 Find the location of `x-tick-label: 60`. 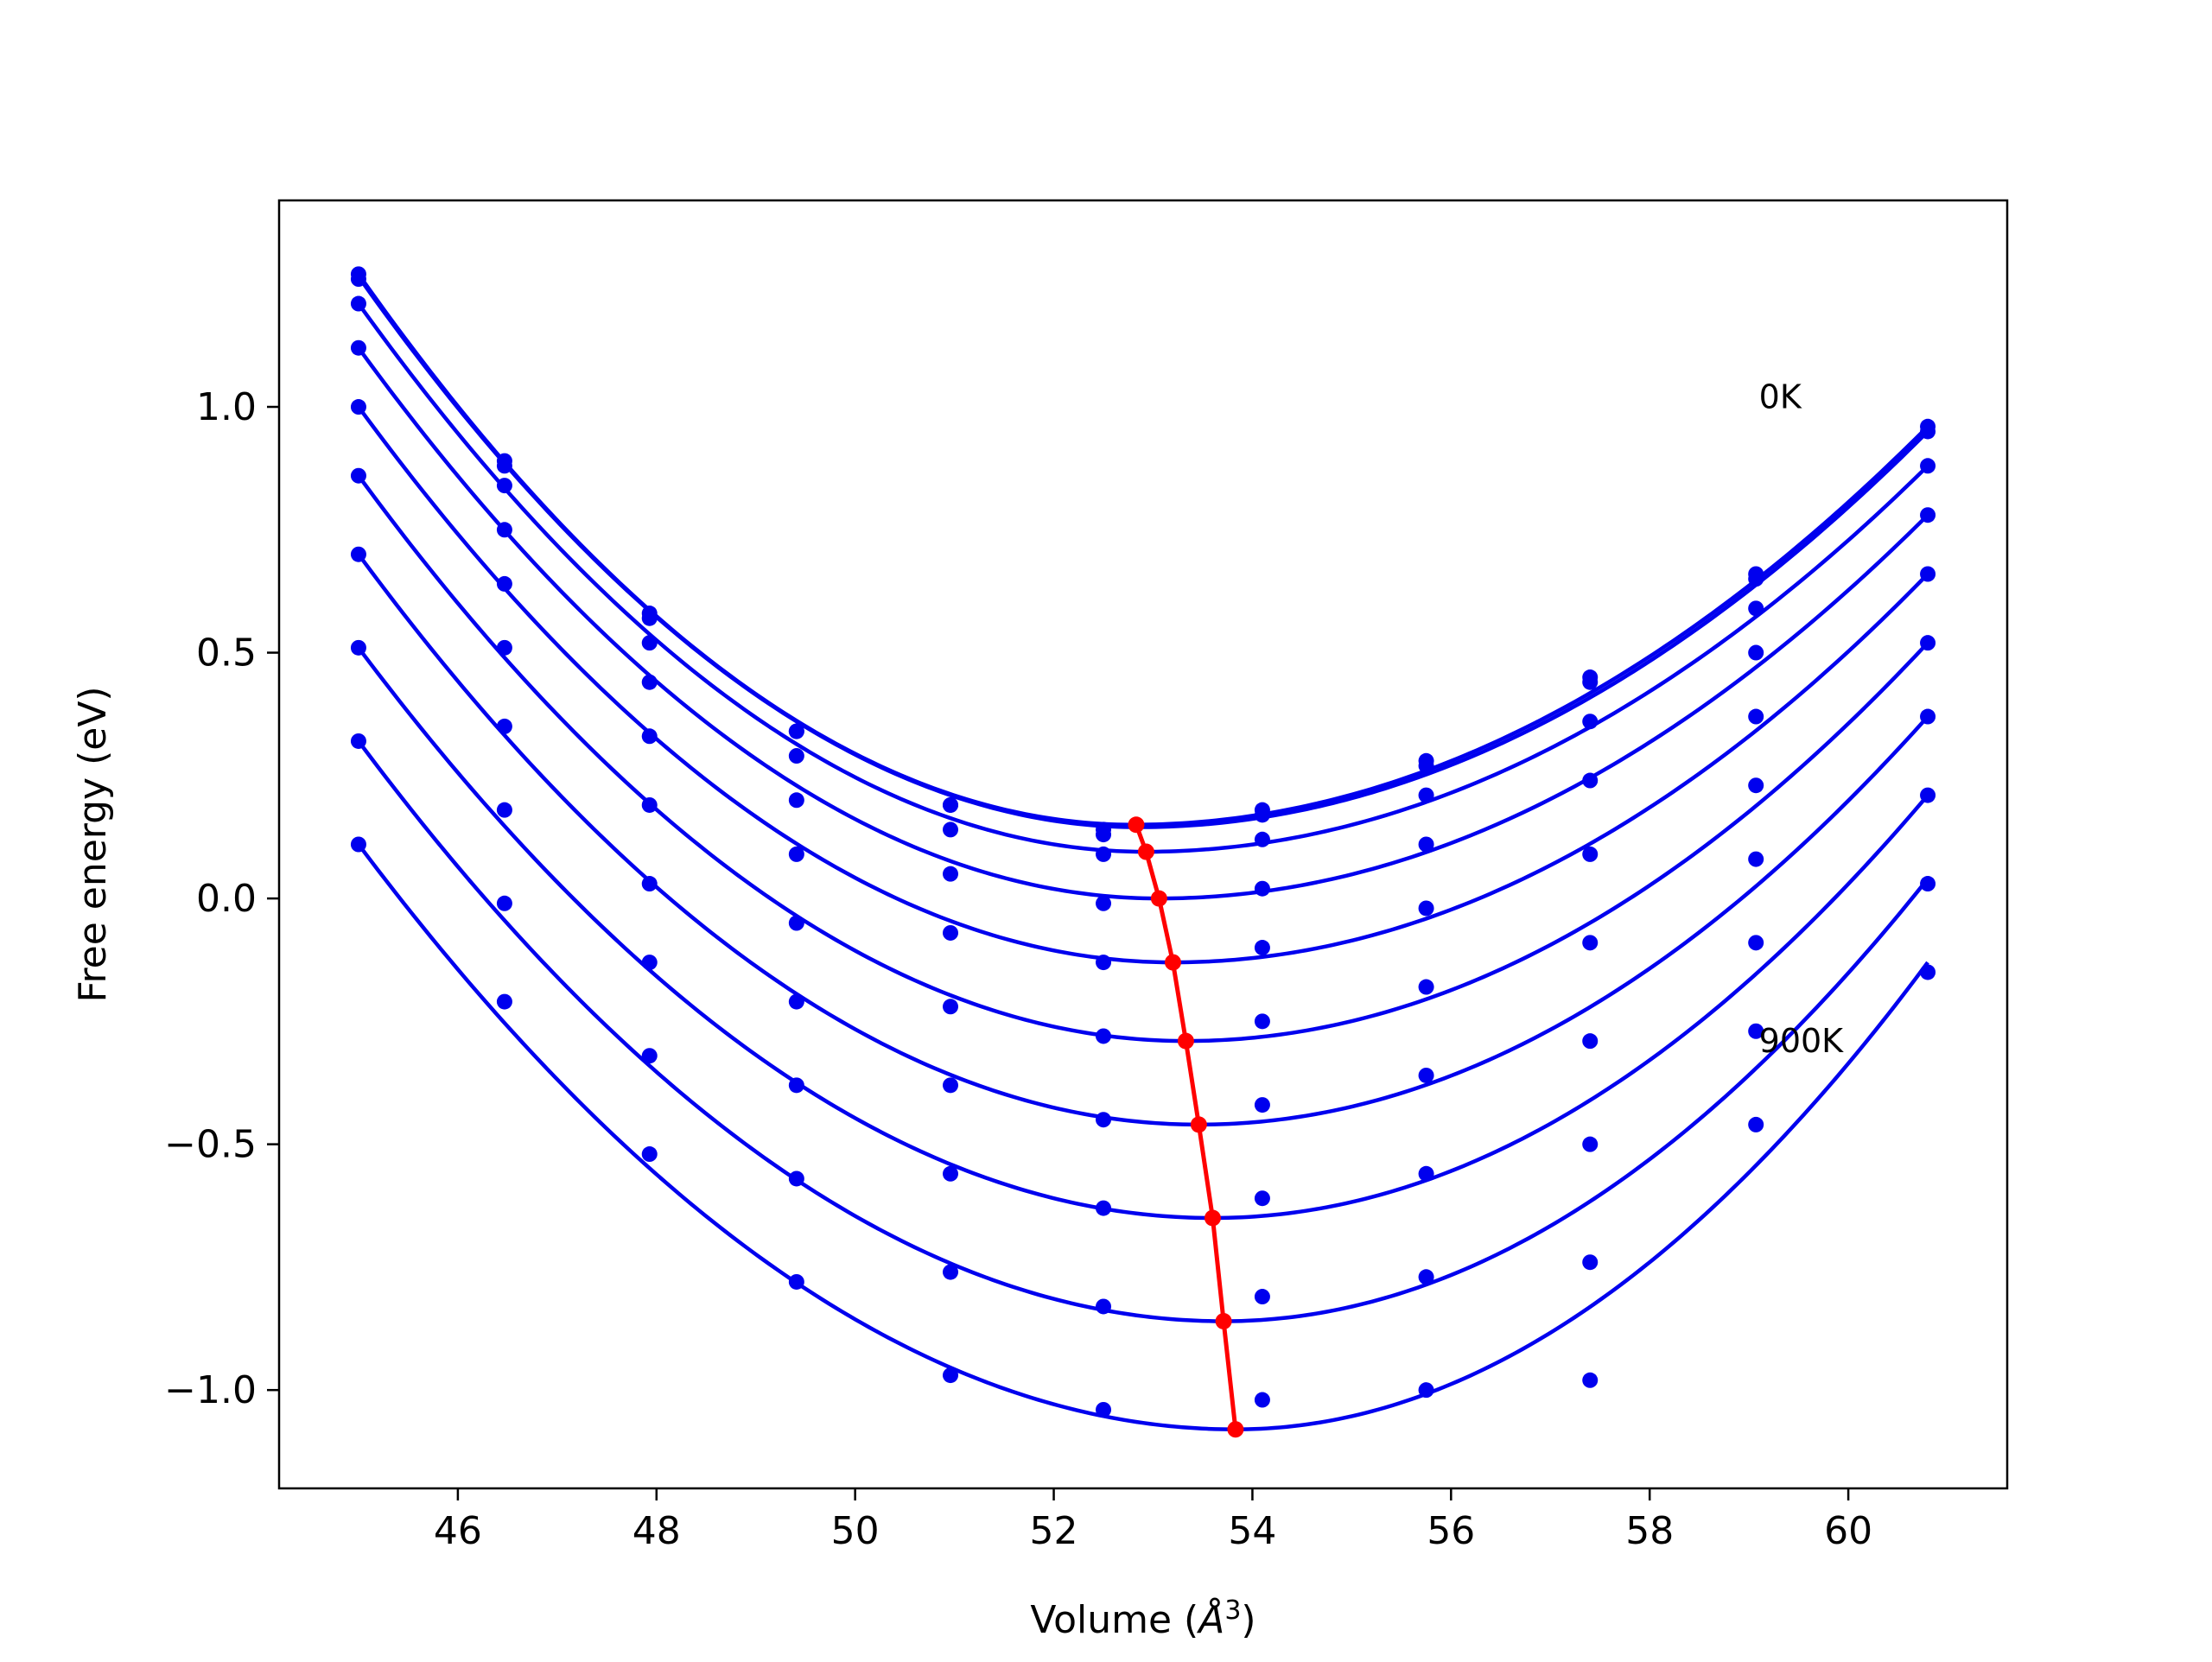

x-tick-label: 60 is located at coordinates (1848, 1531).